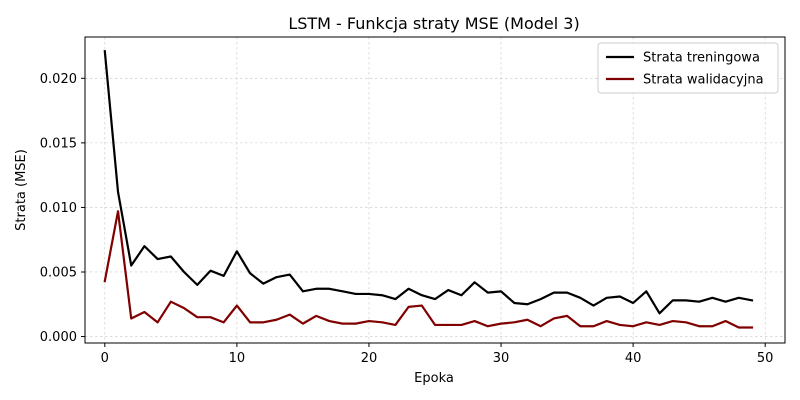 The height and width of the screenshot is (400, 800). I want to click on x-tick-label: 0, so click(105, 358).